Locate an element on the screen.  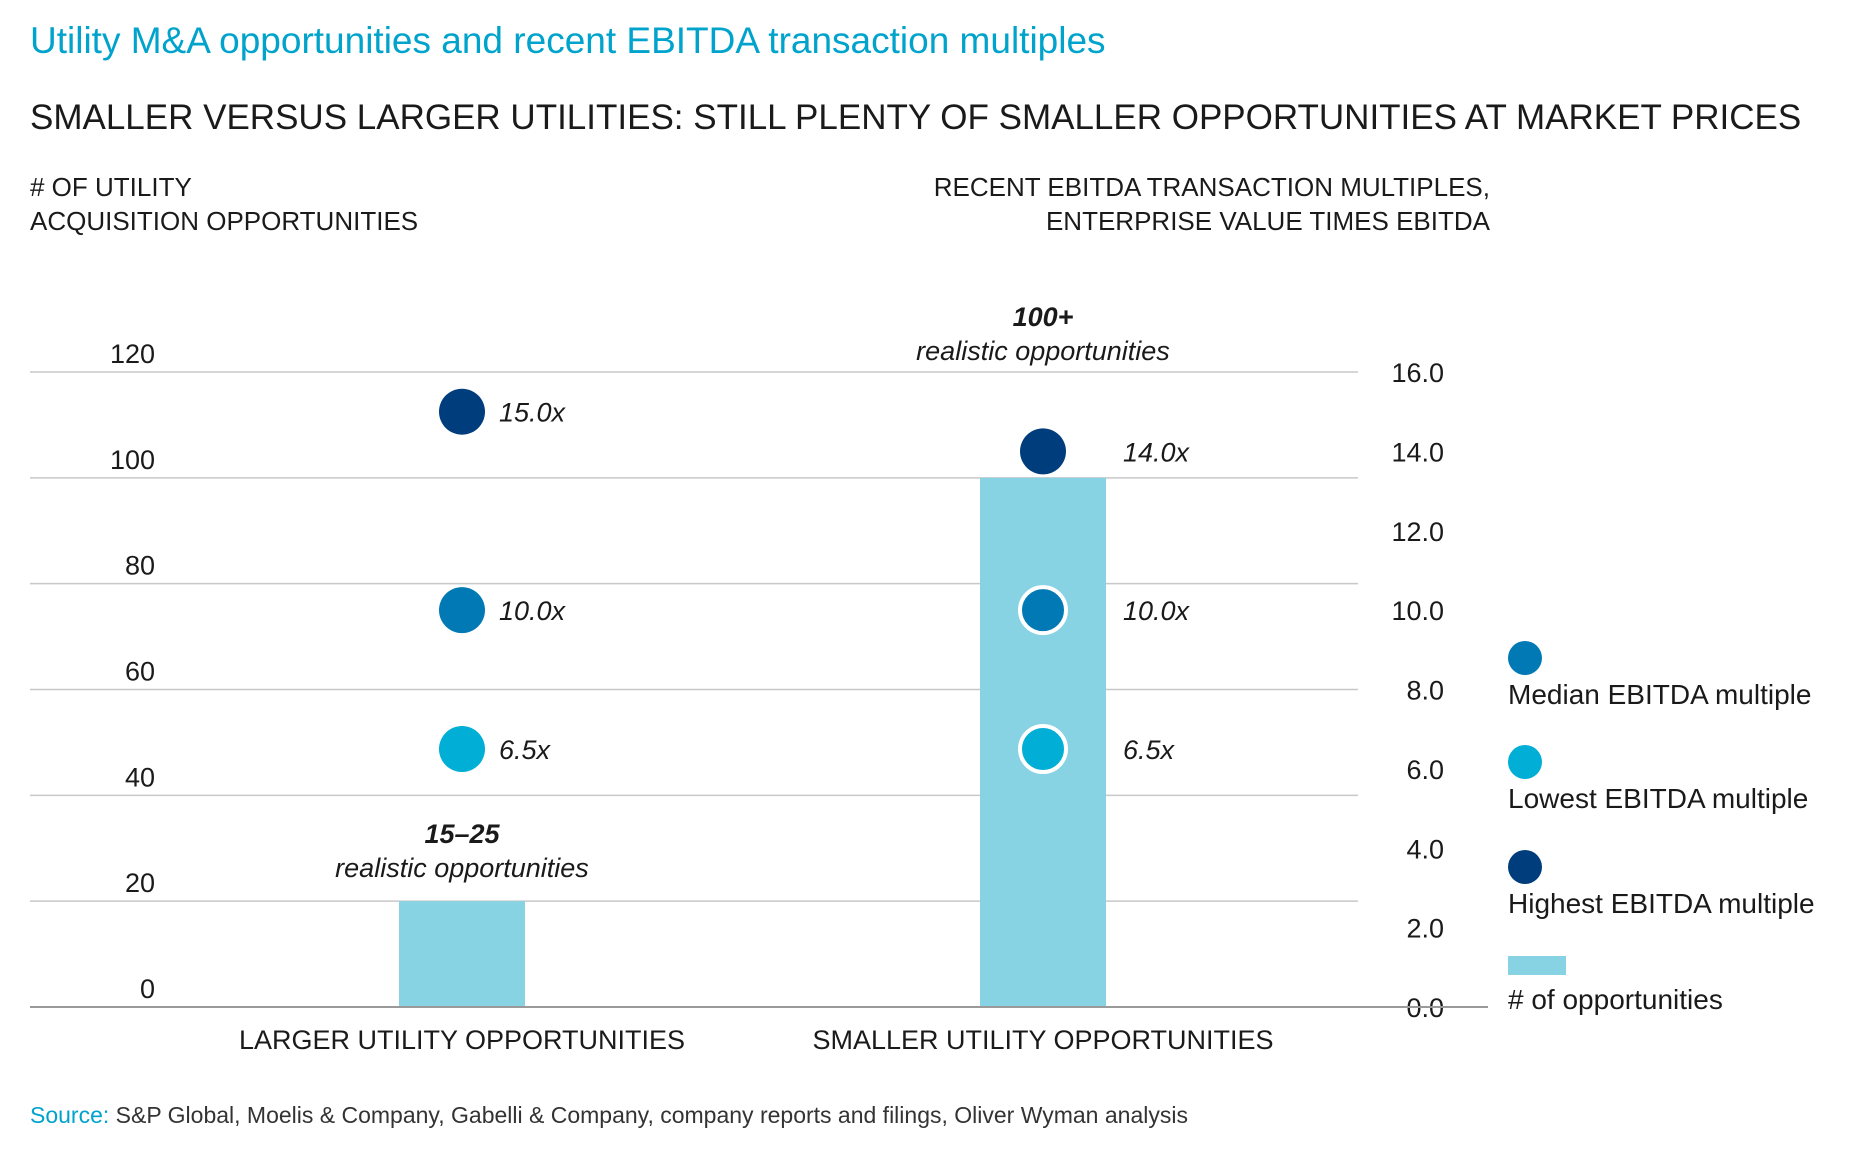
right-axis-tick-label: 16.0 is located at coordinates (1417, 373).